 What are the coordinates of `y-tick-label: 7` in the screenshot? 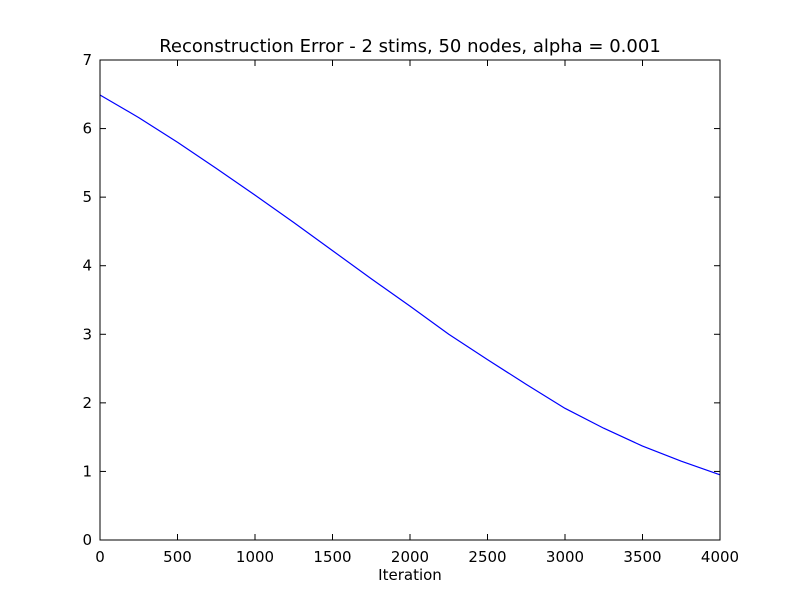 It's located at (87, 60).